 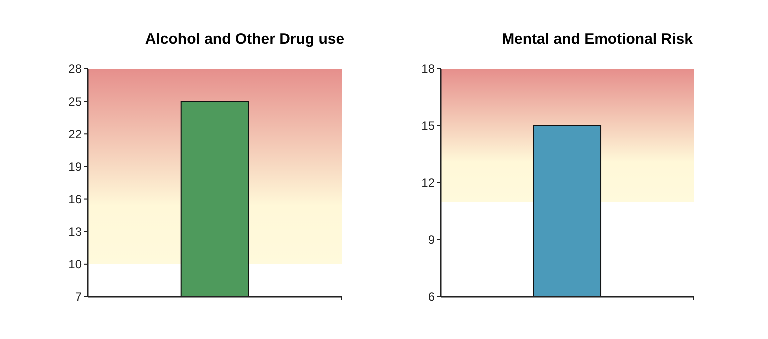 What do you see at coordinates (245, 39) in the screenshot?
I see `chart-title: Alcohol and Other Drug use` at bounding box center [245, 39].